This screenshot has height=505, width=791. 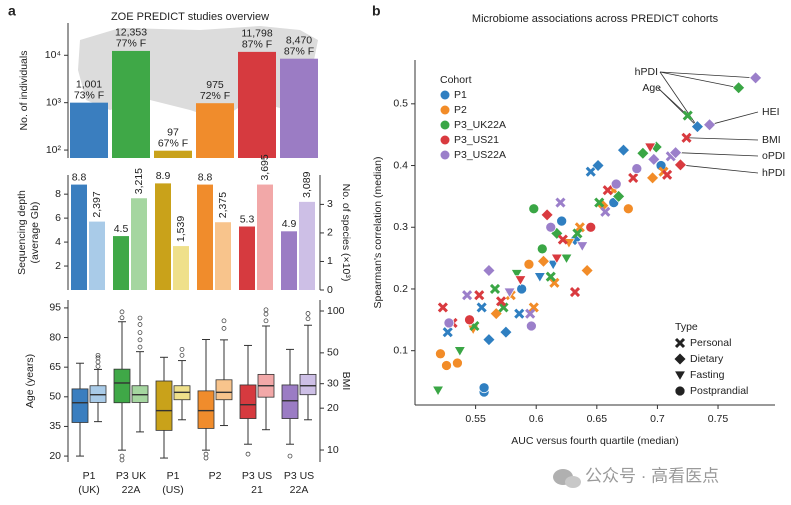 I want to click on female-share-label: 87% F, so click(x=257, y=45).